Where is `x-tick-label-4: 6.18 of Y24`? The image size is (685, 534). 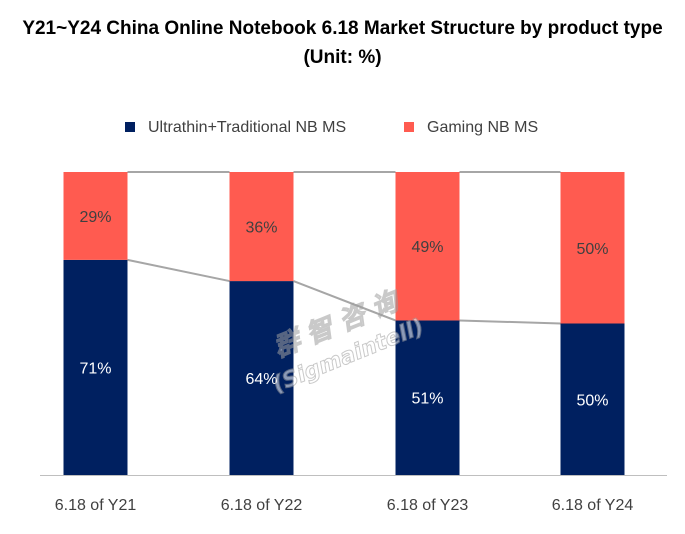
x-tick-label-4: 6.18 of Y24 is located at coordinates (593, 505).